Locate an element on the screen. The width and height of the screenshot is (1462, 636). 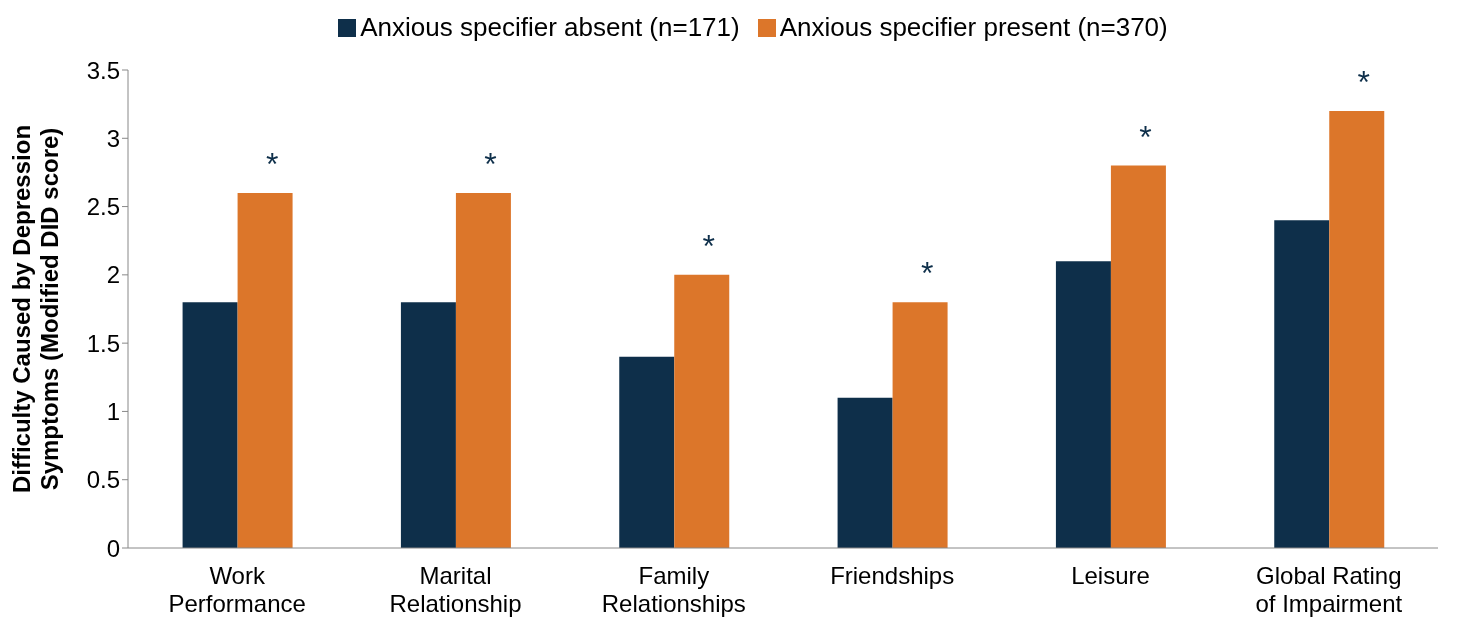
y-axis-title: Difficulty Caused by Depression Symptoms (Modified DID score) is located at coordinates (35, 309).